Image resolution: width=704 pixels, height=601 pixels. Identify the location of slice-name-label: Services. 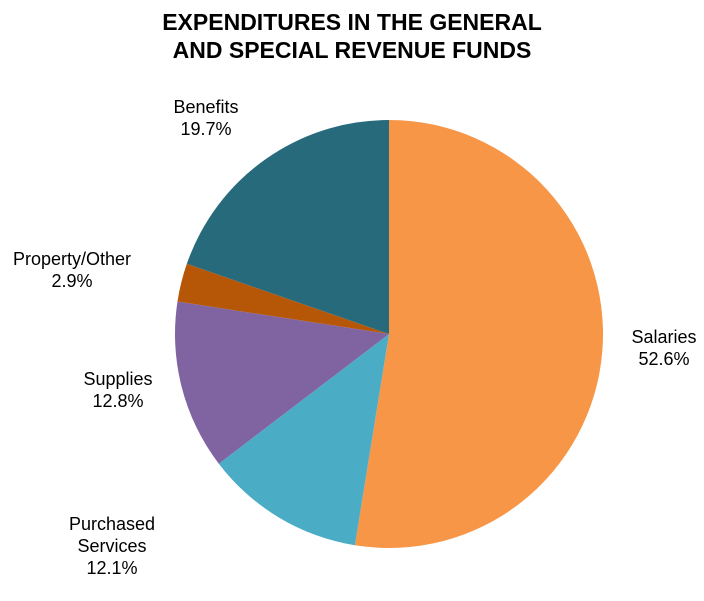
(111, 546).